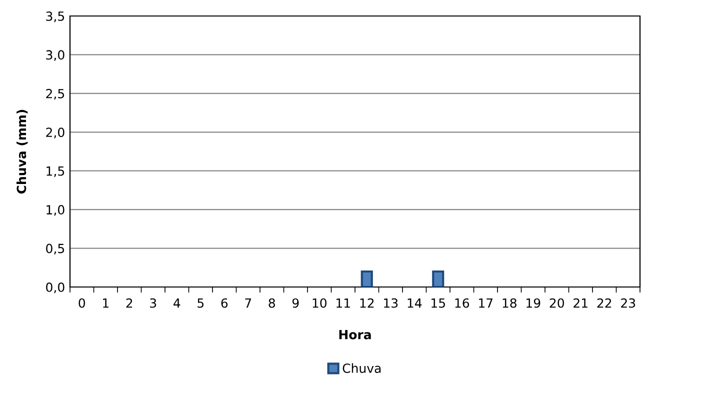 This screenshot has width=716, height=394. I want to click on x-tick-label: 0, so click(82, 303).